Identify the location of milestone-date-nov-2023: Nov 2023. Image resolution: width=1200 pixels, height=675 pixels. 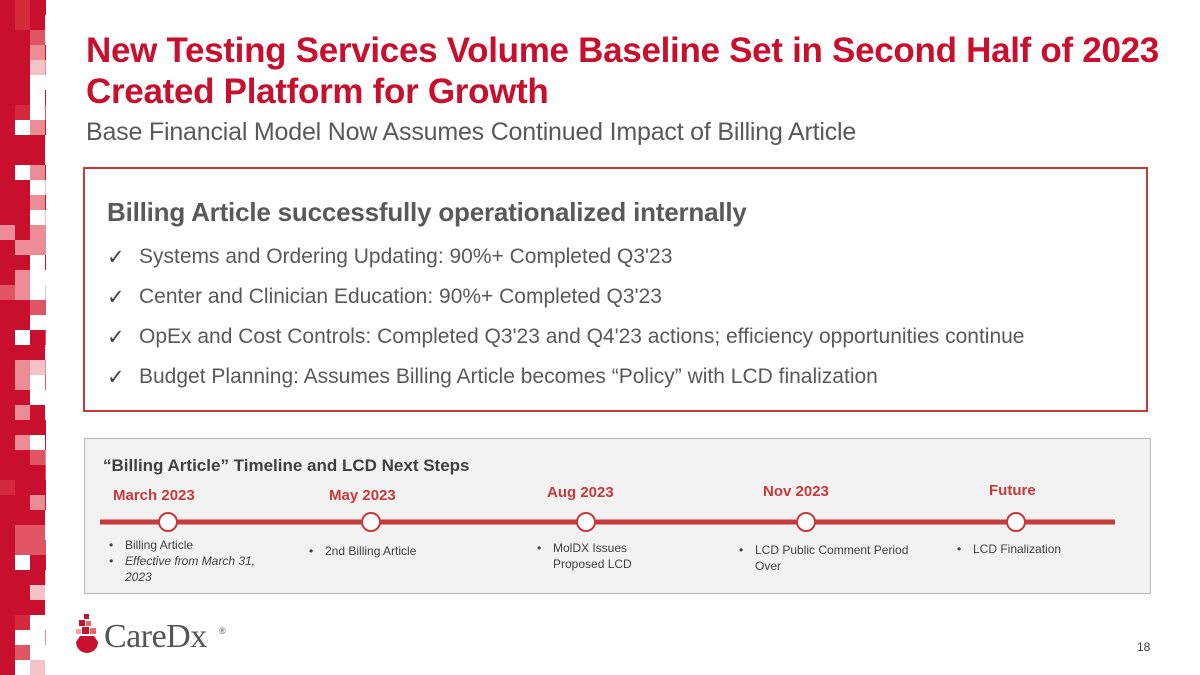
(796, 491).